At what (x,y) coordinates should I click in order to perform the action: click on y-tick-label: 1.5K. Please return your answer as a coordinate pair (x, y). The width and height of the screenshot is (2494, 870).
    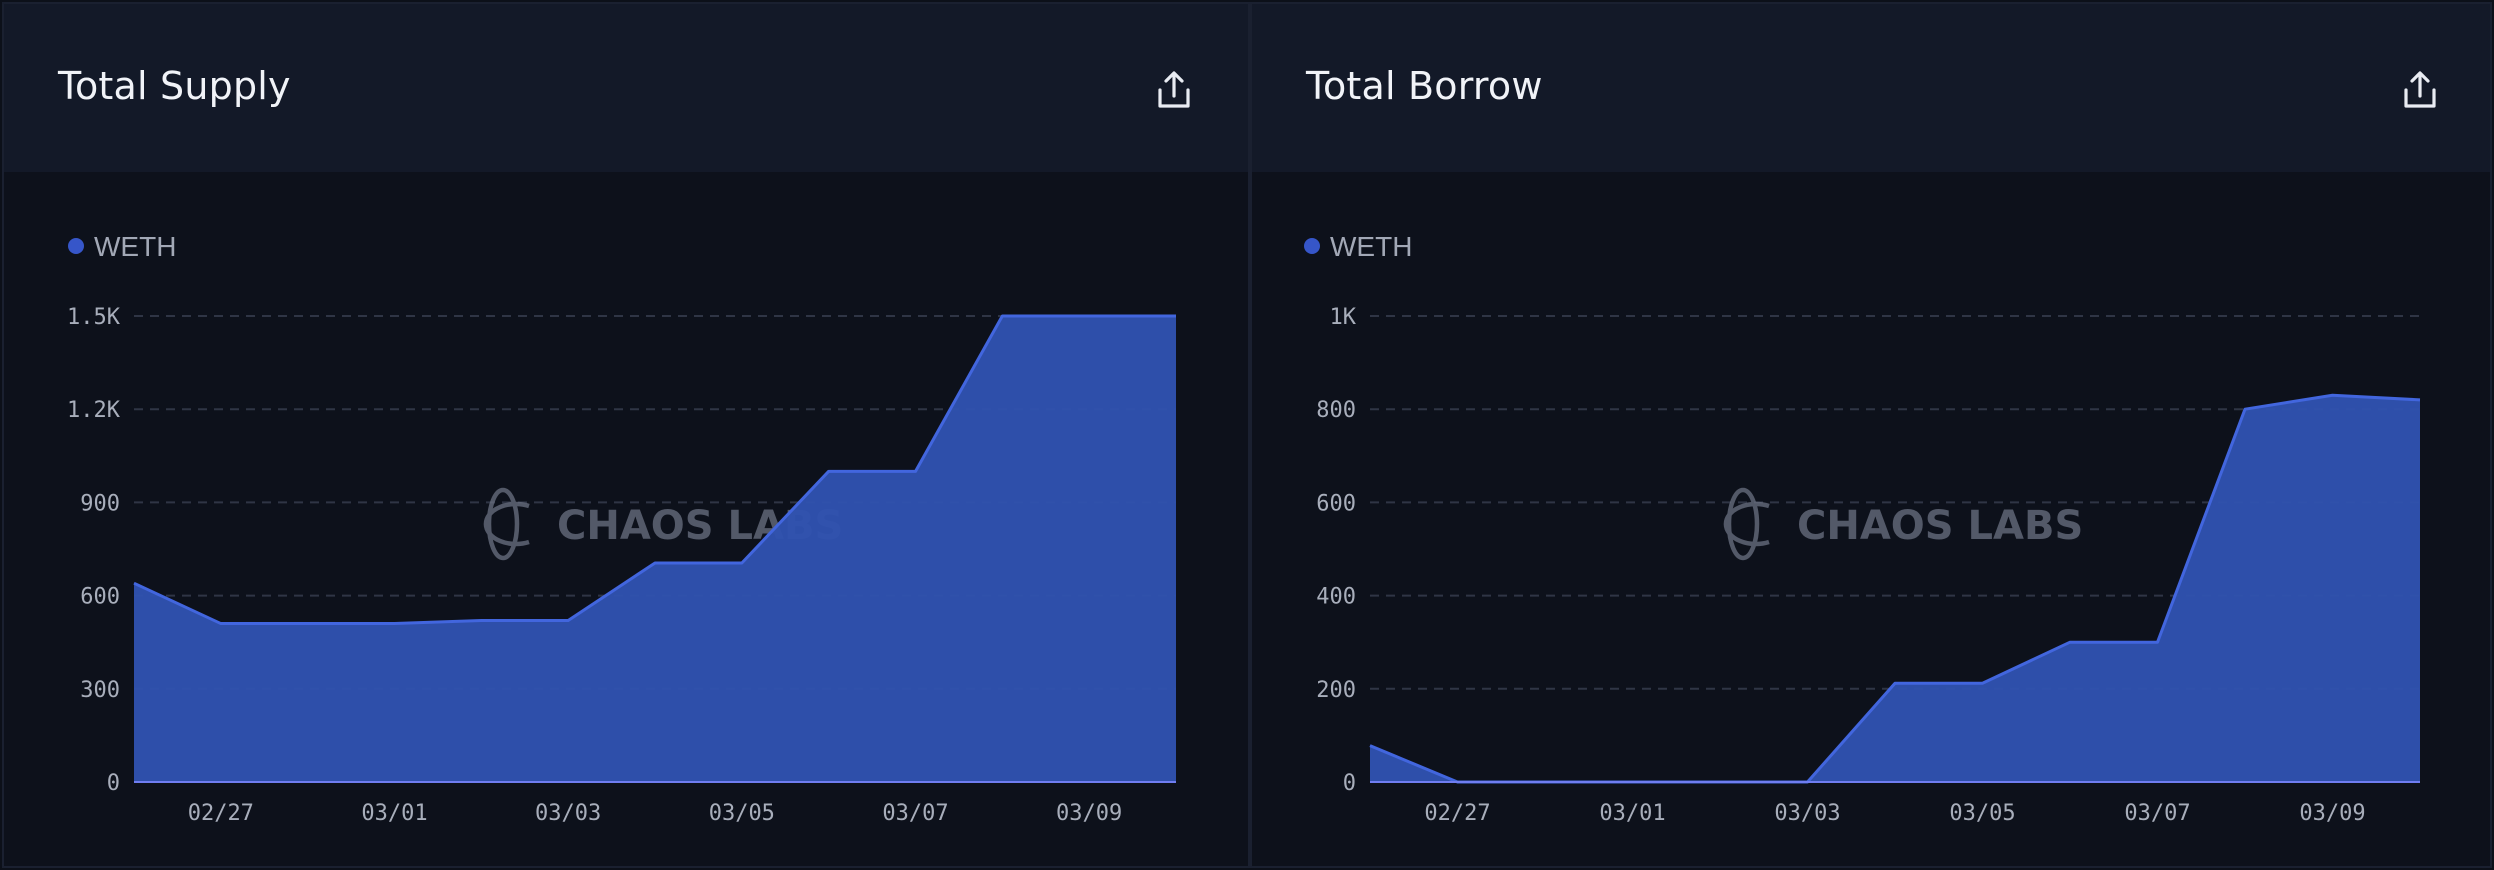
    Looking at the image, I should click on (94, 317).